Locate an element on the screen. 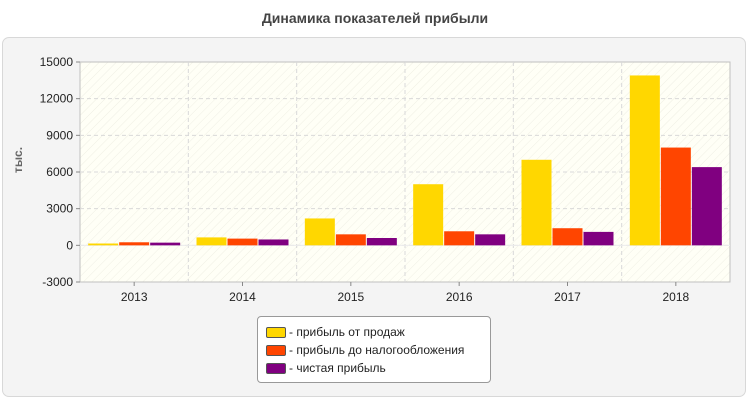 This screenshot has width=750, height=400. legend-label: - прибыль до налогообложения is located at coordinates (377, 350).